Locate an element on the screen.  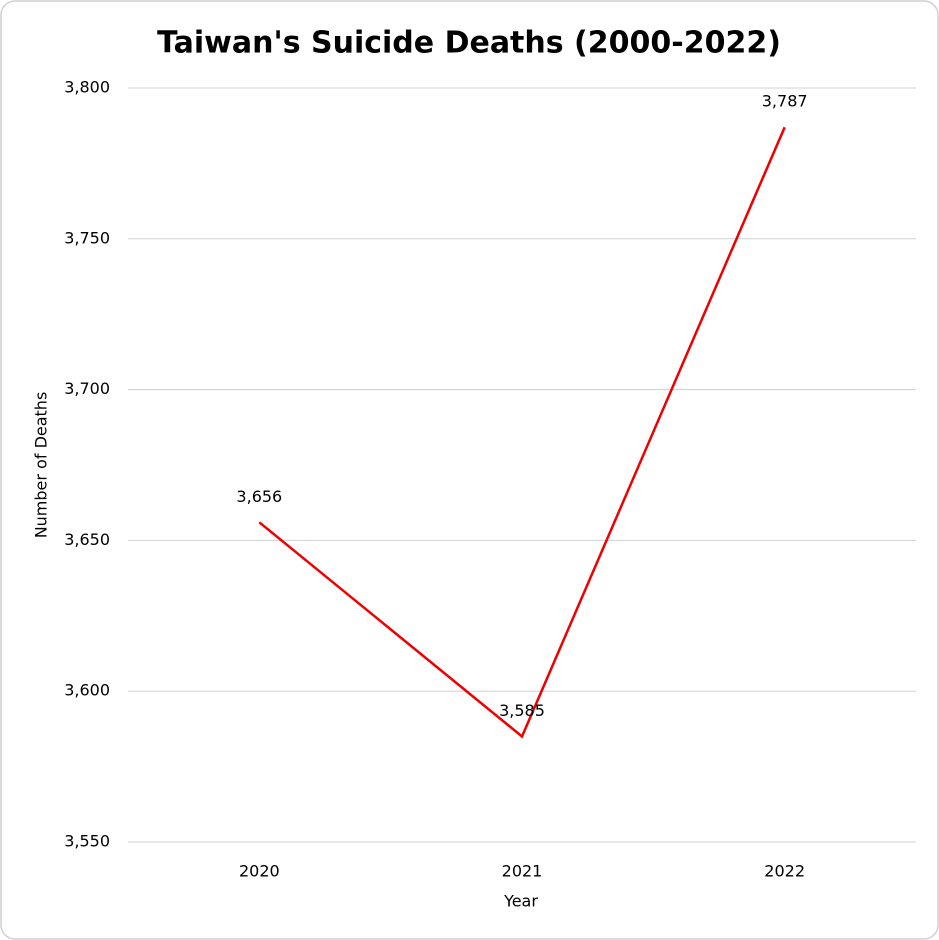
x-tick-label: 2020 is located at coordinates (259, 871).